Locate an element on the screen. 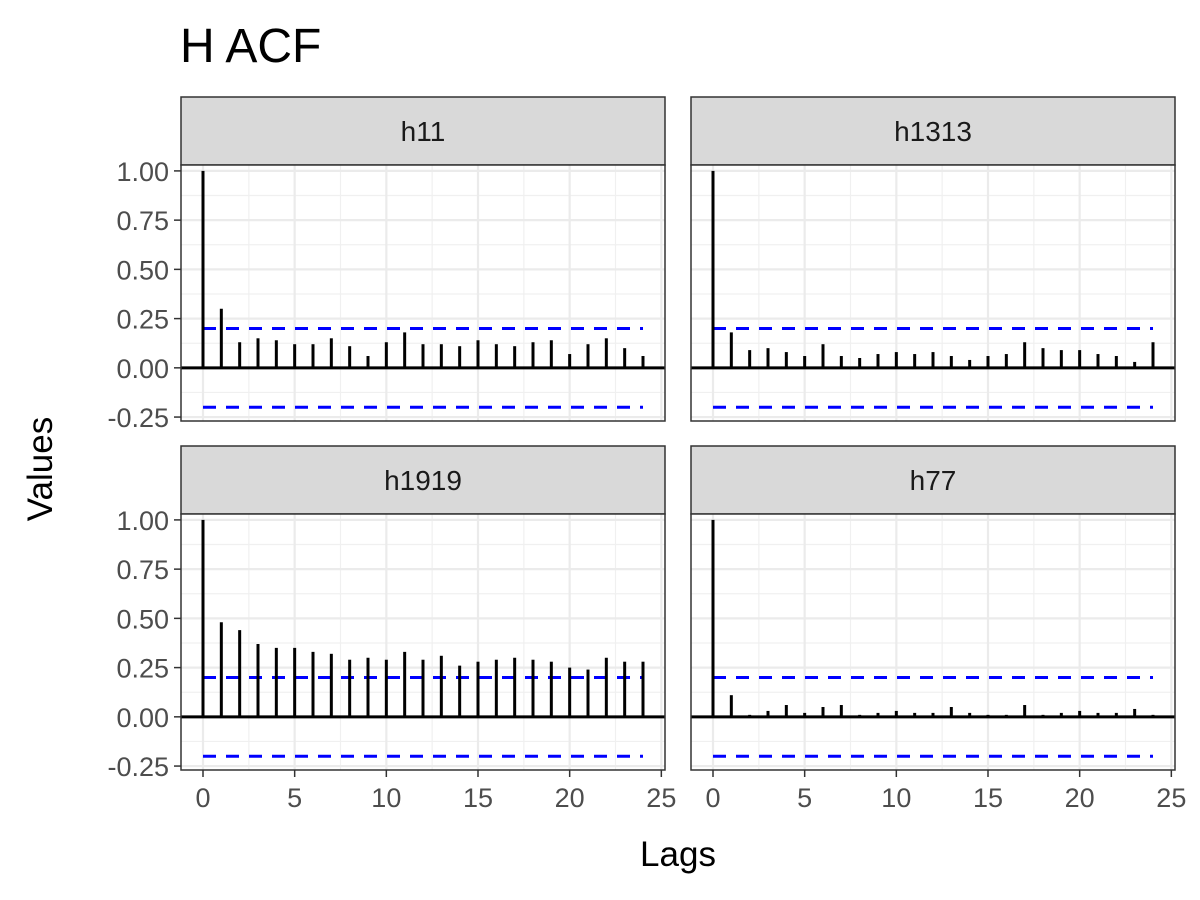 The width and height of the screenshot is (1200, 900). facet-panel-h1313: h1313 is located at coordinates (933, 259).